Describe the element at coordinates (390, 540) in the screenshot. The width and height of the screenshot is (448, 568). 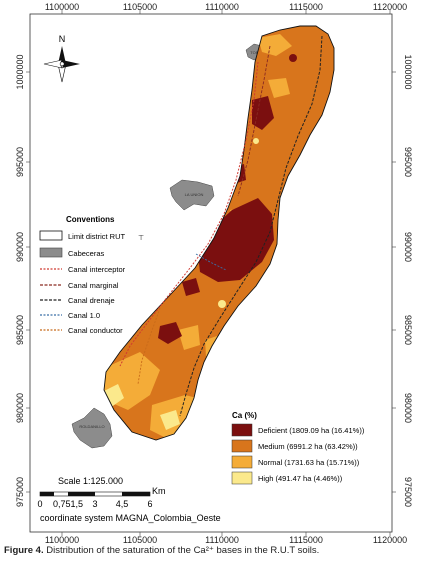
I see `x-tick-label-bottom: 1120000` at that location.